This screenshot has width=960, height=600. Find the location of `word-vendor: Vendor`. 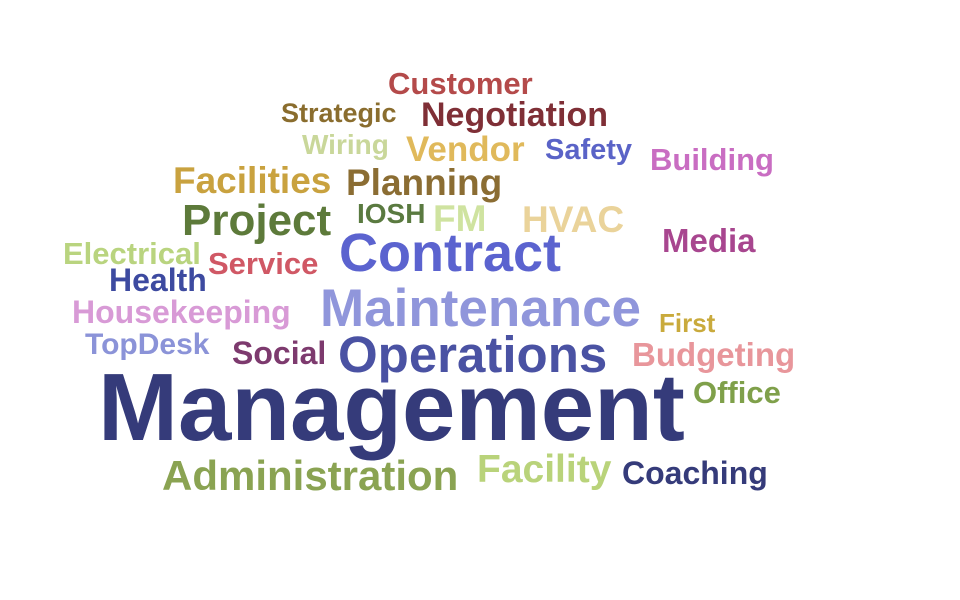

word-vendor: Vendor is located at coordinates (465, 149).